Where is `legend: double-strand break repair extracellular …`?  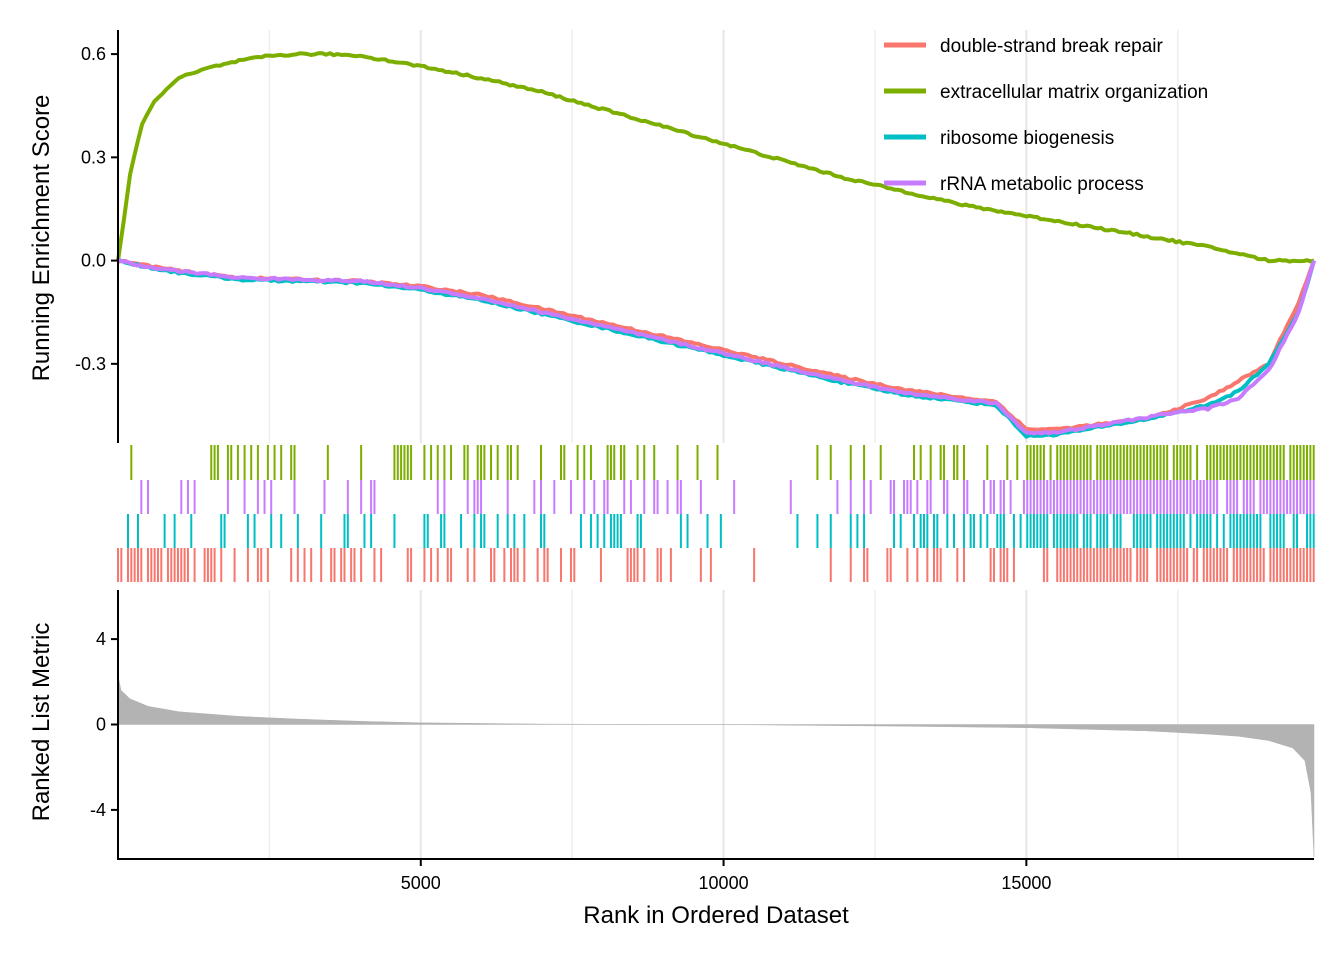 legend: double-strand break repair extracellular … is located at coordinates (1046, 115).